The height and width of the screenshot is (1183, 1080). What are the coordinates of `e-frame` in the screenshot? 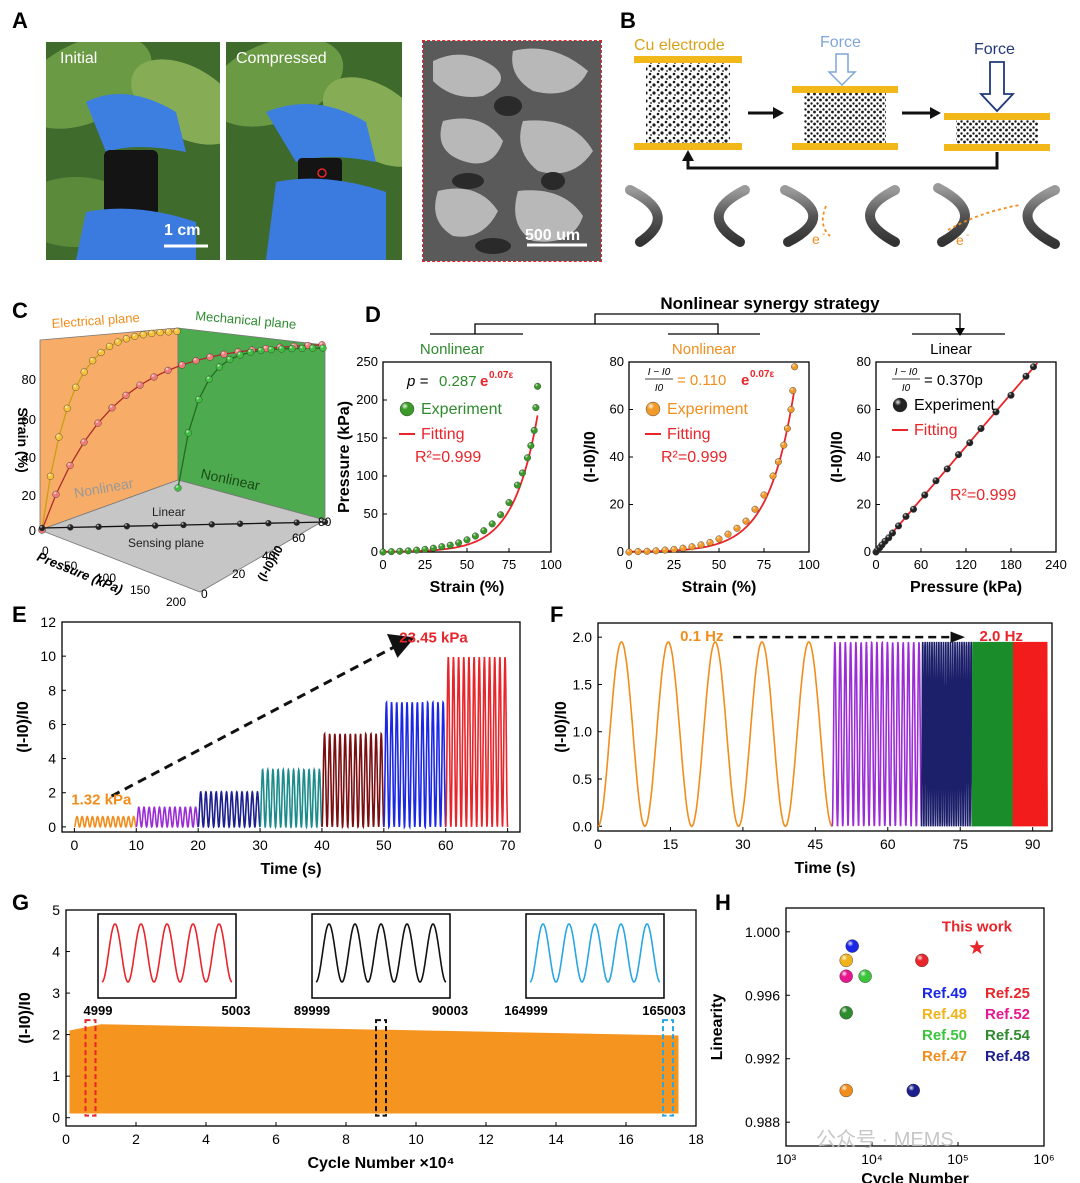 It's located at (291, 727).